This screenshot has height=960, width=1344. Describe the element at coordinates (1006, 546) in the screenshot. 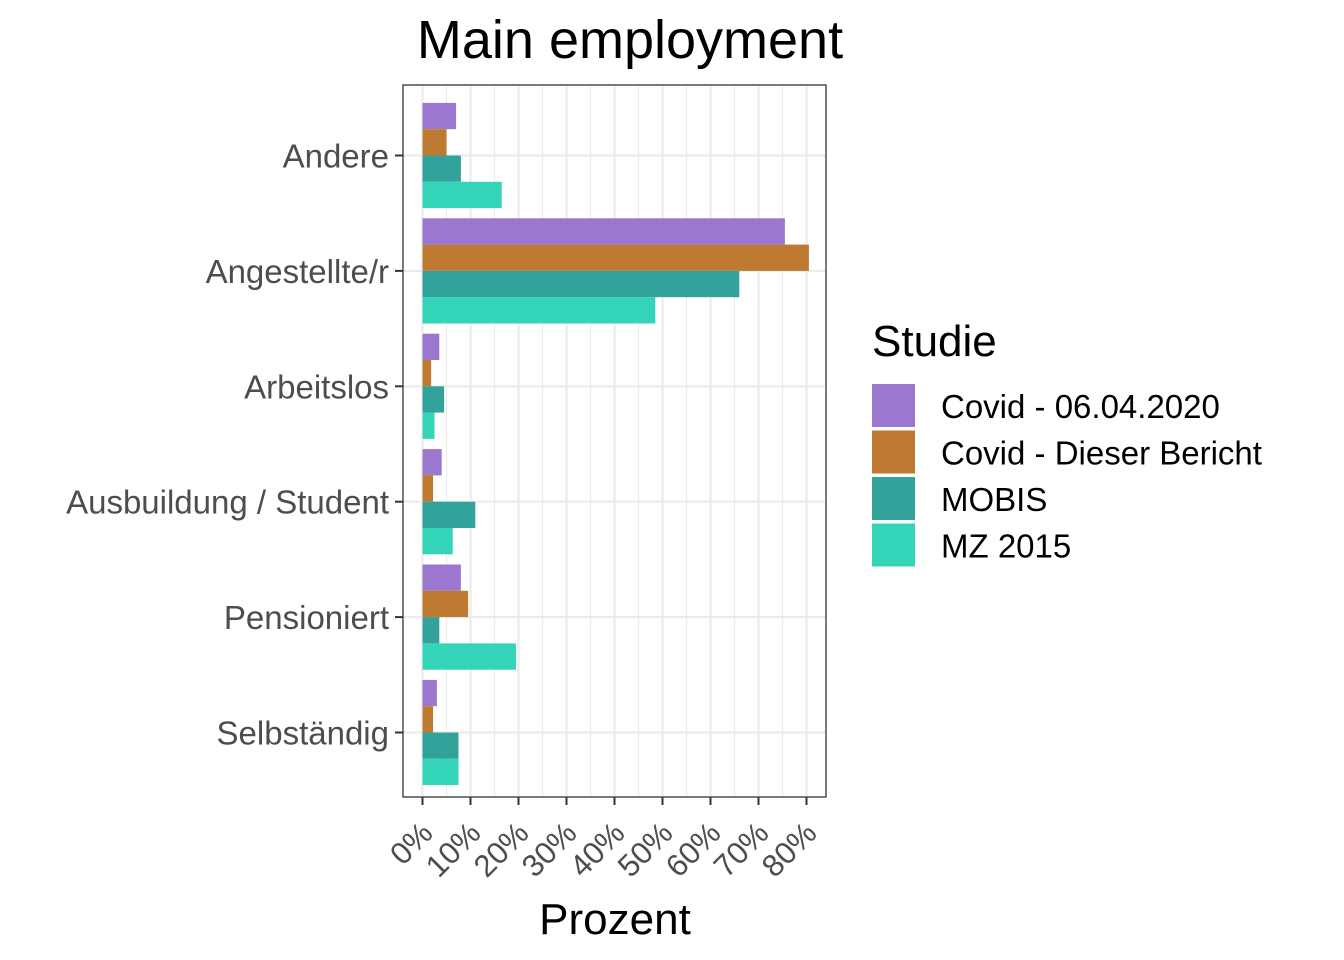

I see `legend-label: MZ 2015` at that location.